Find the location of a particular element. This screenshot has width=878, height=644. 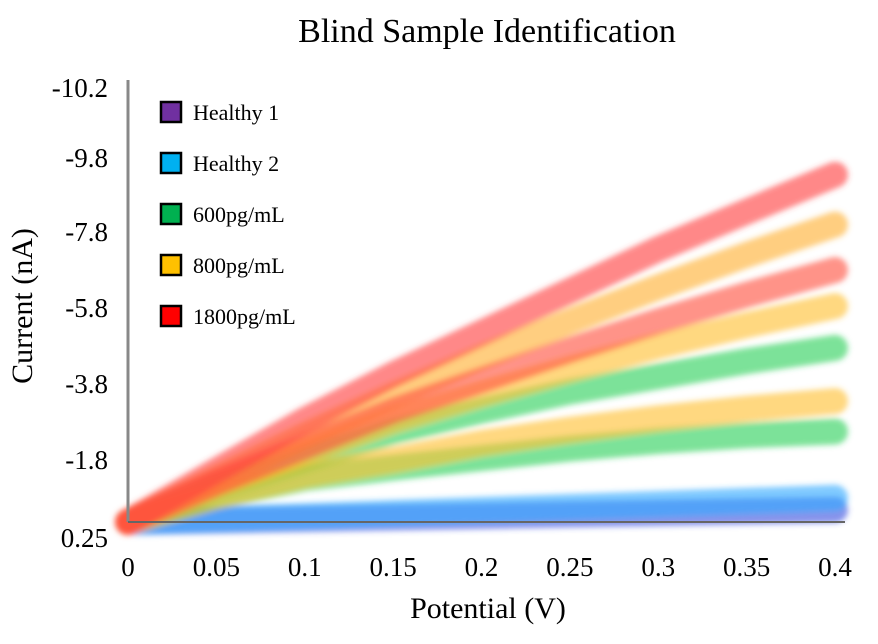

x-axis-label: Potential (V) is located at coordinates (488, 608).